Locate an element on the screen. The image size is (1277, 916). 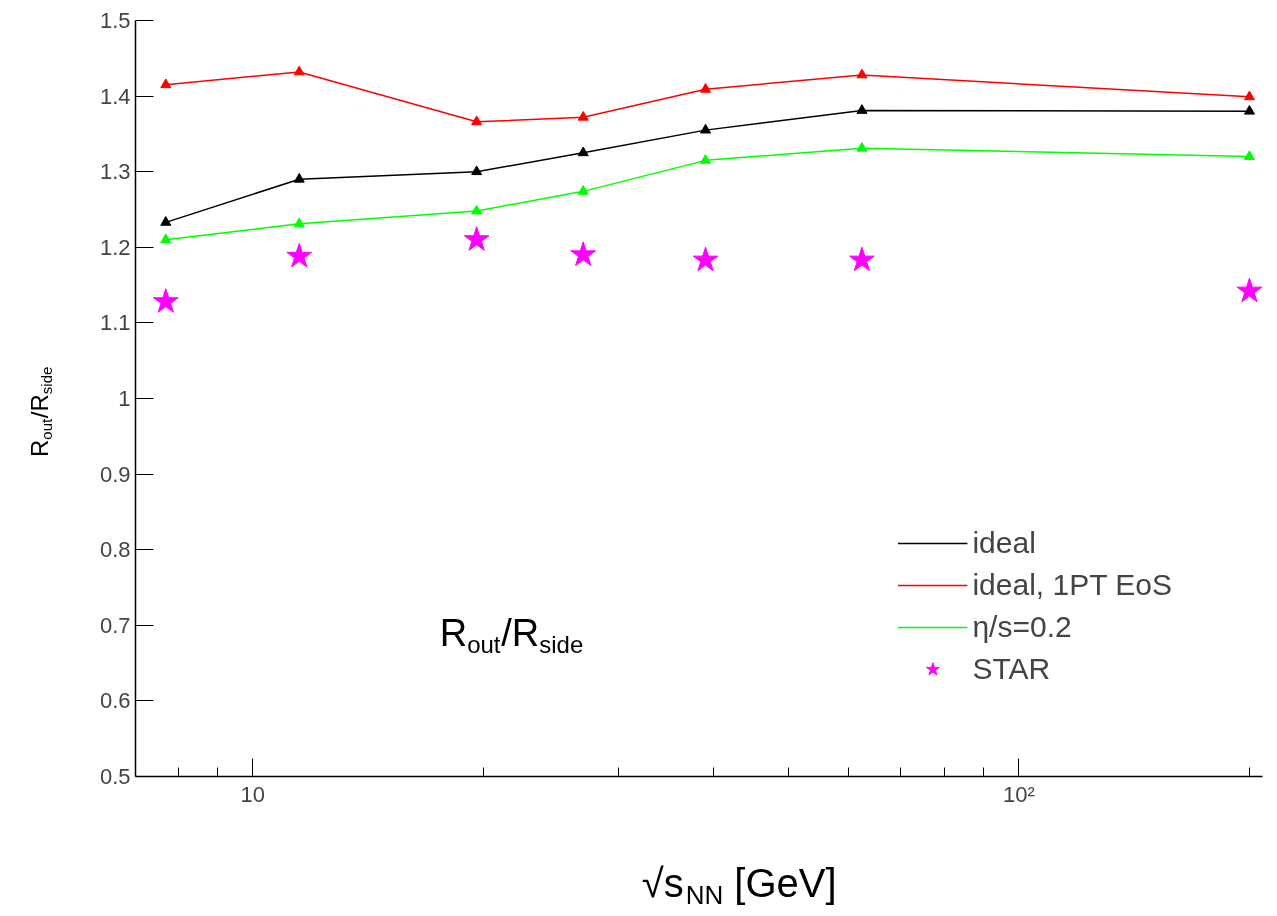
y-tick-label: 0.5 is located at coordinates (115, 776).